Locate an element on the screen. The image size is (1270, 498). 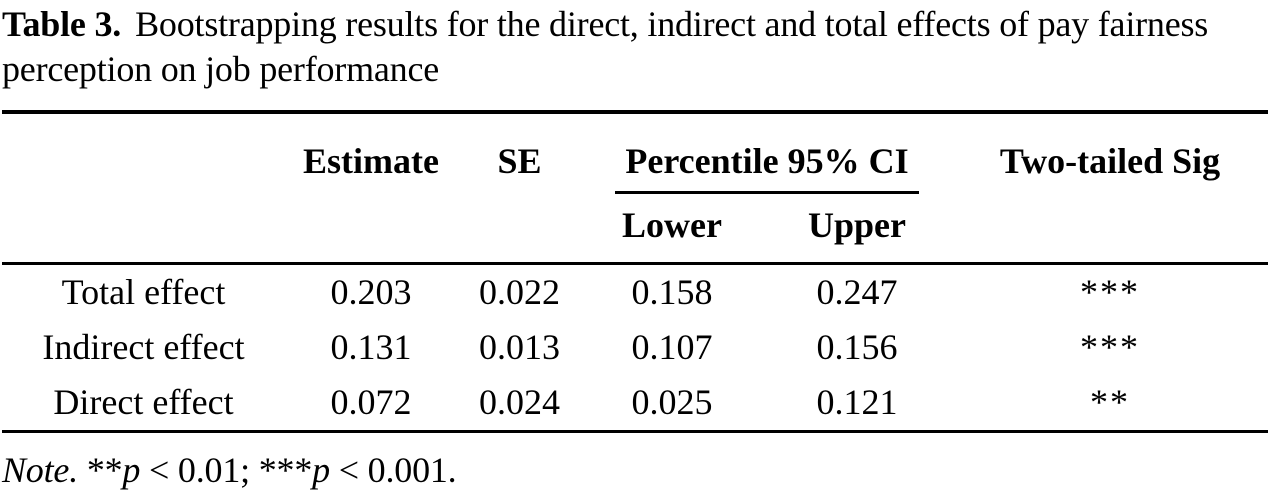
note-sig2-text: < 0.01; is located at coordinates (199, 469).